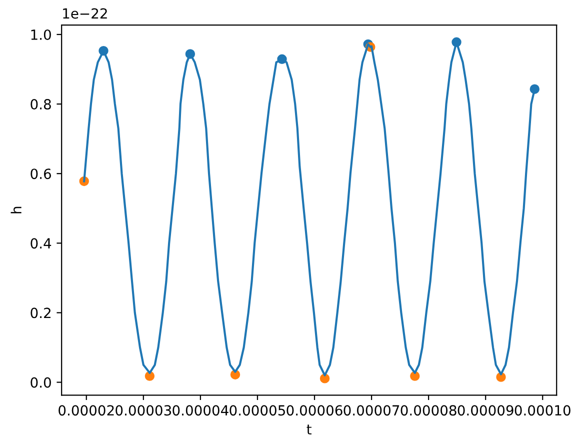  I want to click on y-tick-label: 1.0, so click(41, 34).